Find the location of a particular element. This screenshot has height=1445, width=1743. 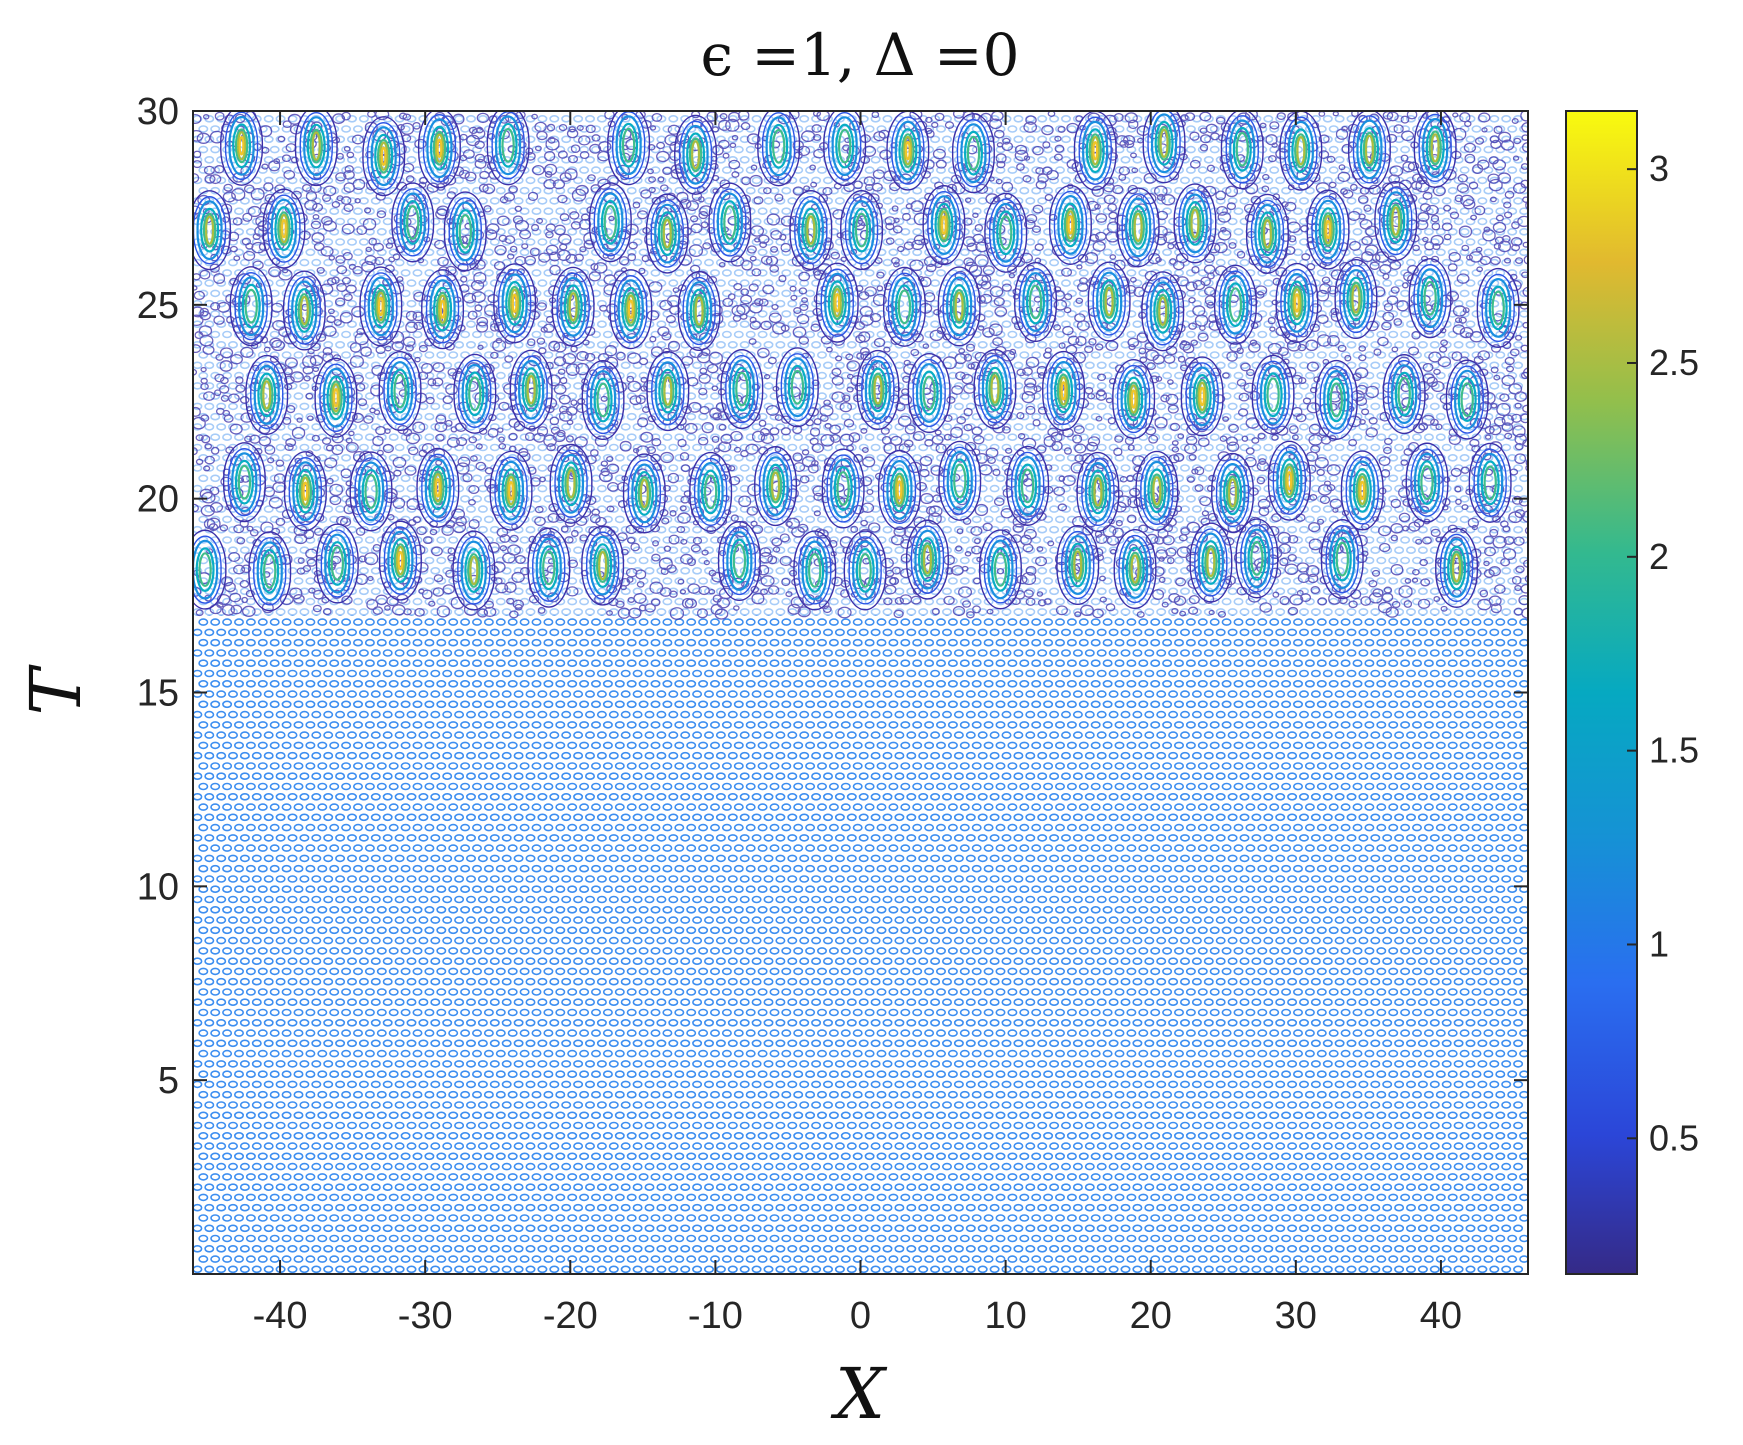

y-tick-label: 15 is located at coordinates (158, 694).